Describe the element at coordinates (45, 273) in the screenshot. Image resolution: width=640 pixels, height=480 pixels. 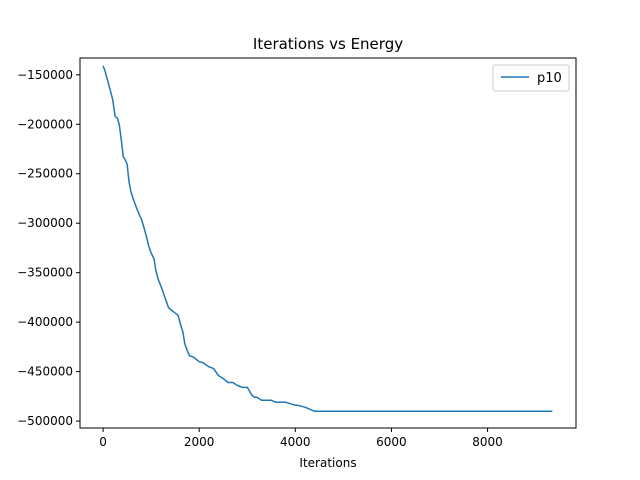
I see `y-tick-label: −350000` at that location.